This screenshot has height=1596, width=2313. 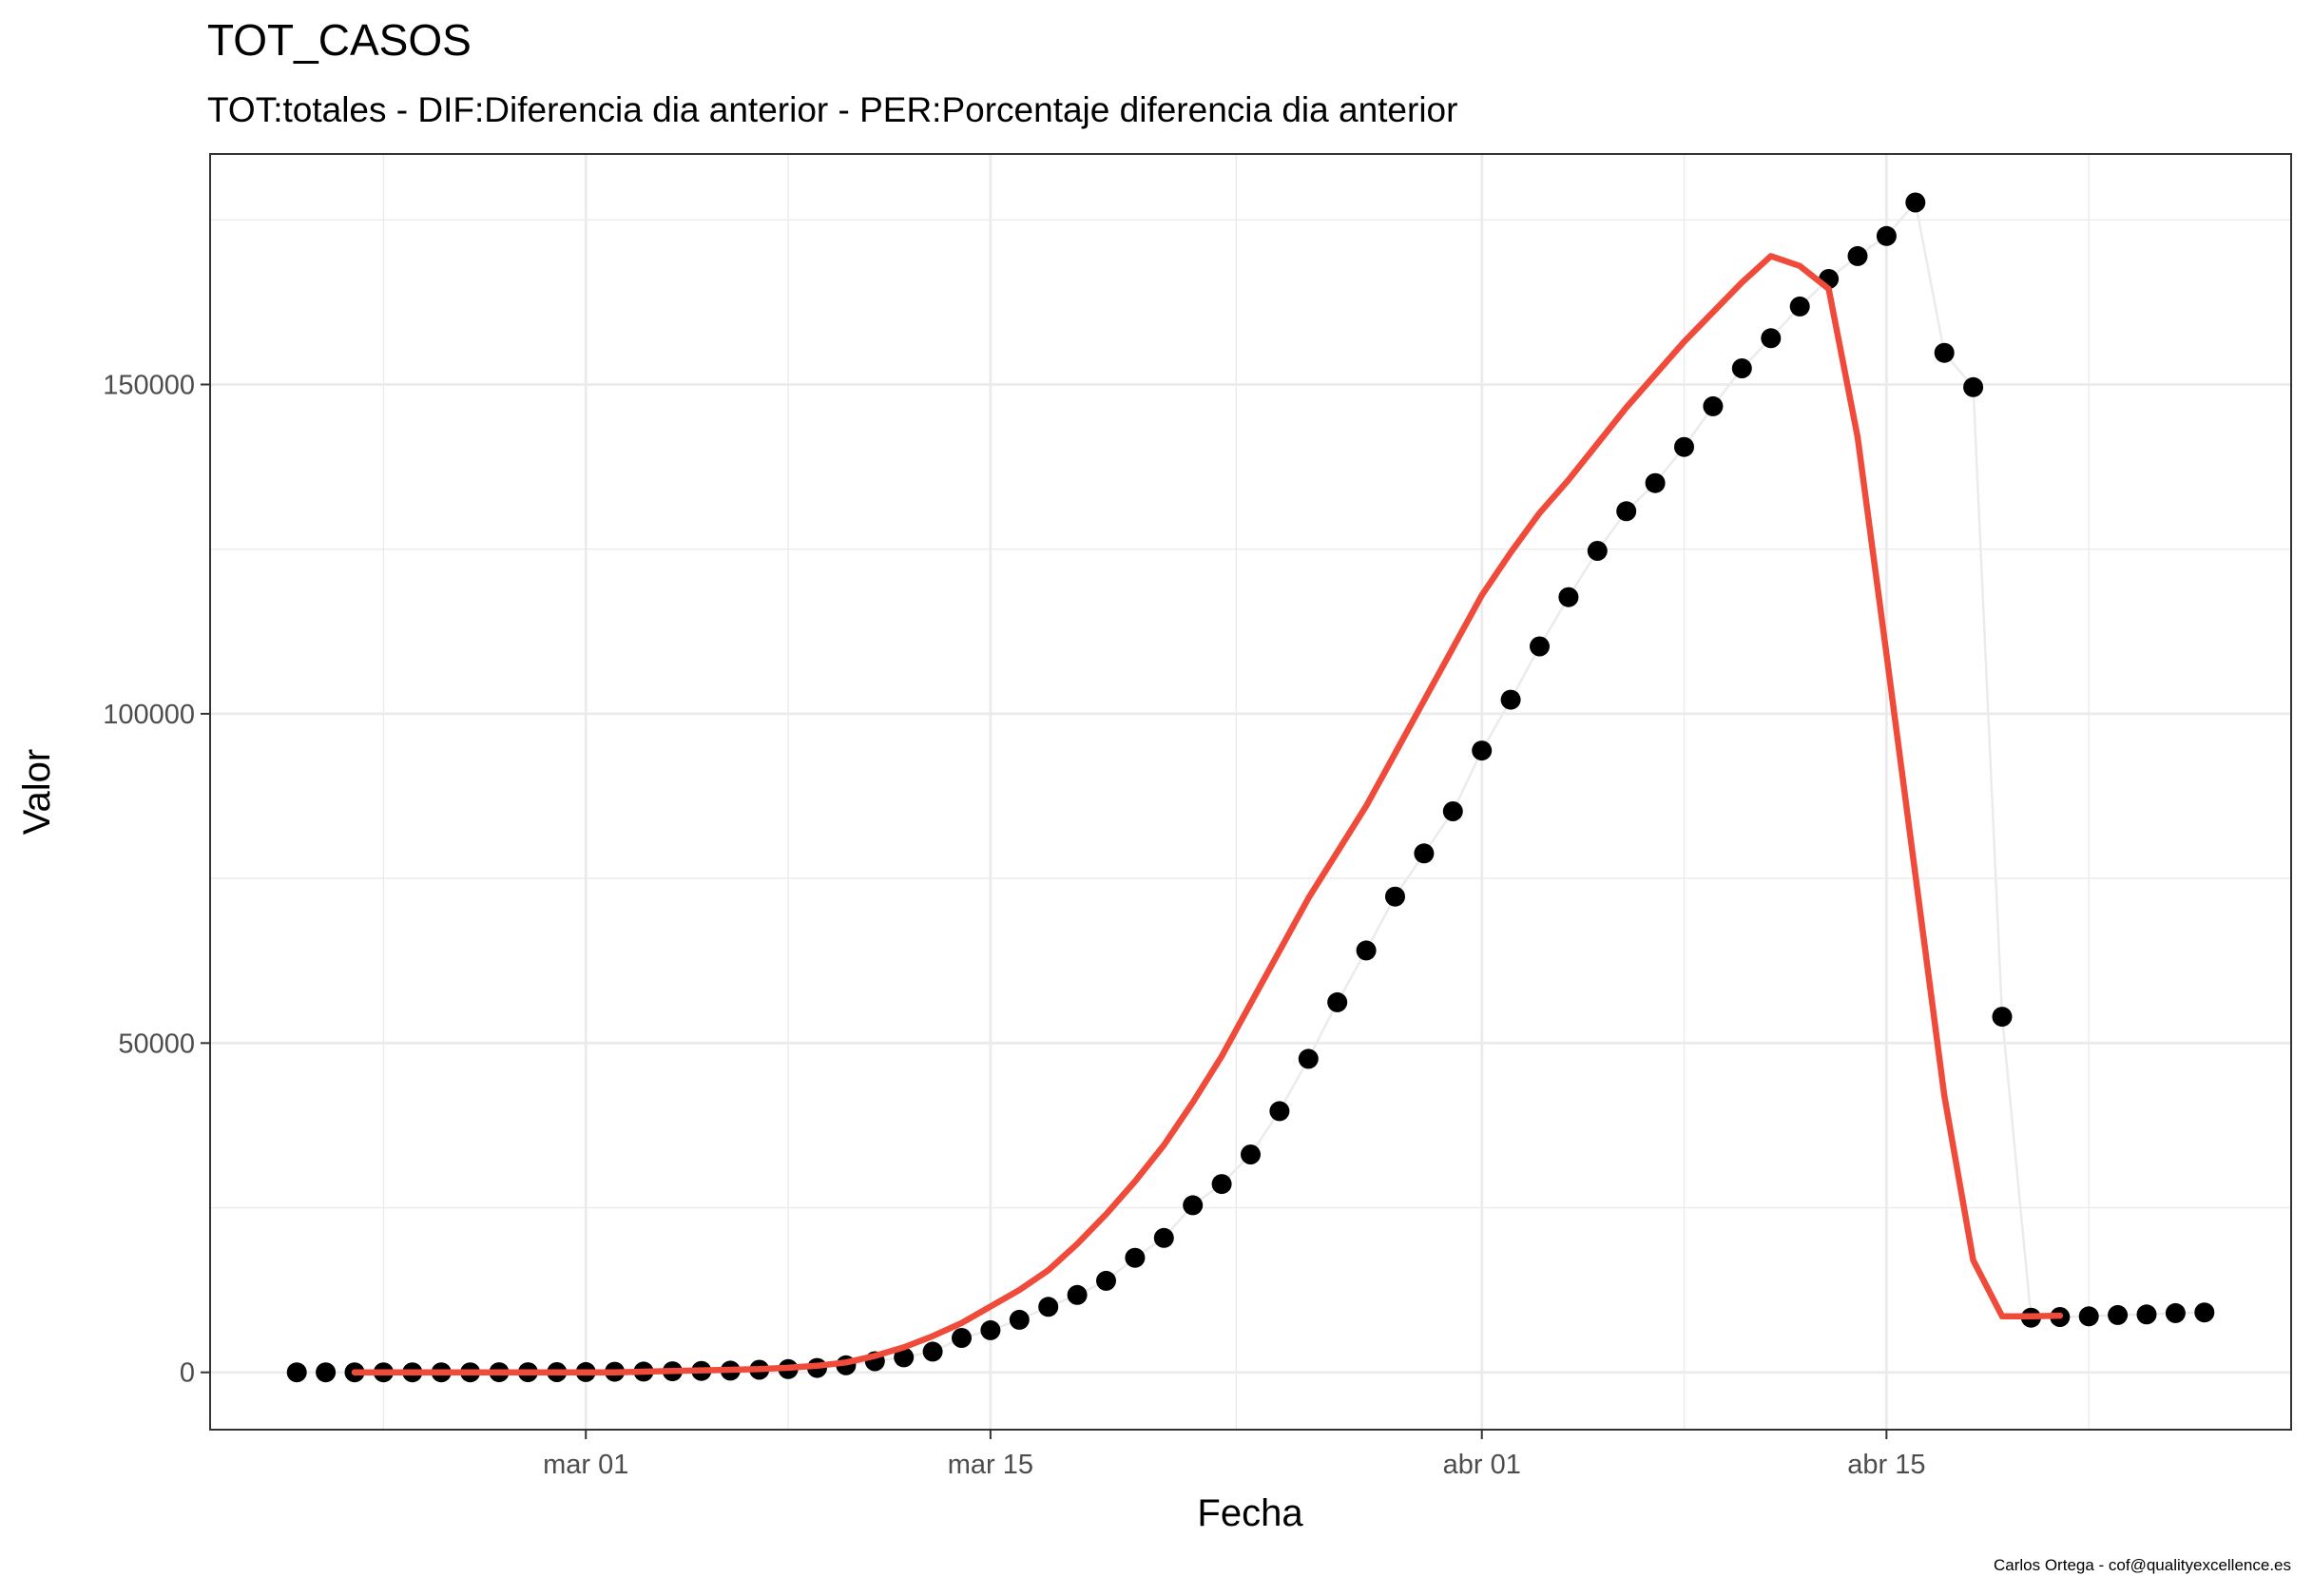 I want to click on y-tick-label: 150000, so click(x=149, y=385).